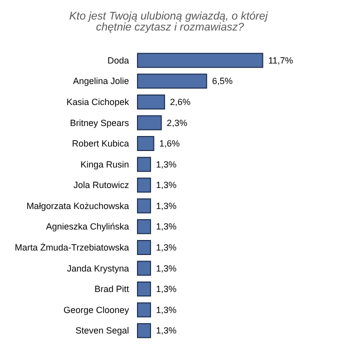 The width and height of the screenshot is (340, 355). What do you see at coordinates (170, 22) in the screenshot?
I see `chart-title: Kto jest Twoją ulubioną gwiazdą, o której chętnie czytasz i rozmawiasz?` at bounding box center [170, 22].